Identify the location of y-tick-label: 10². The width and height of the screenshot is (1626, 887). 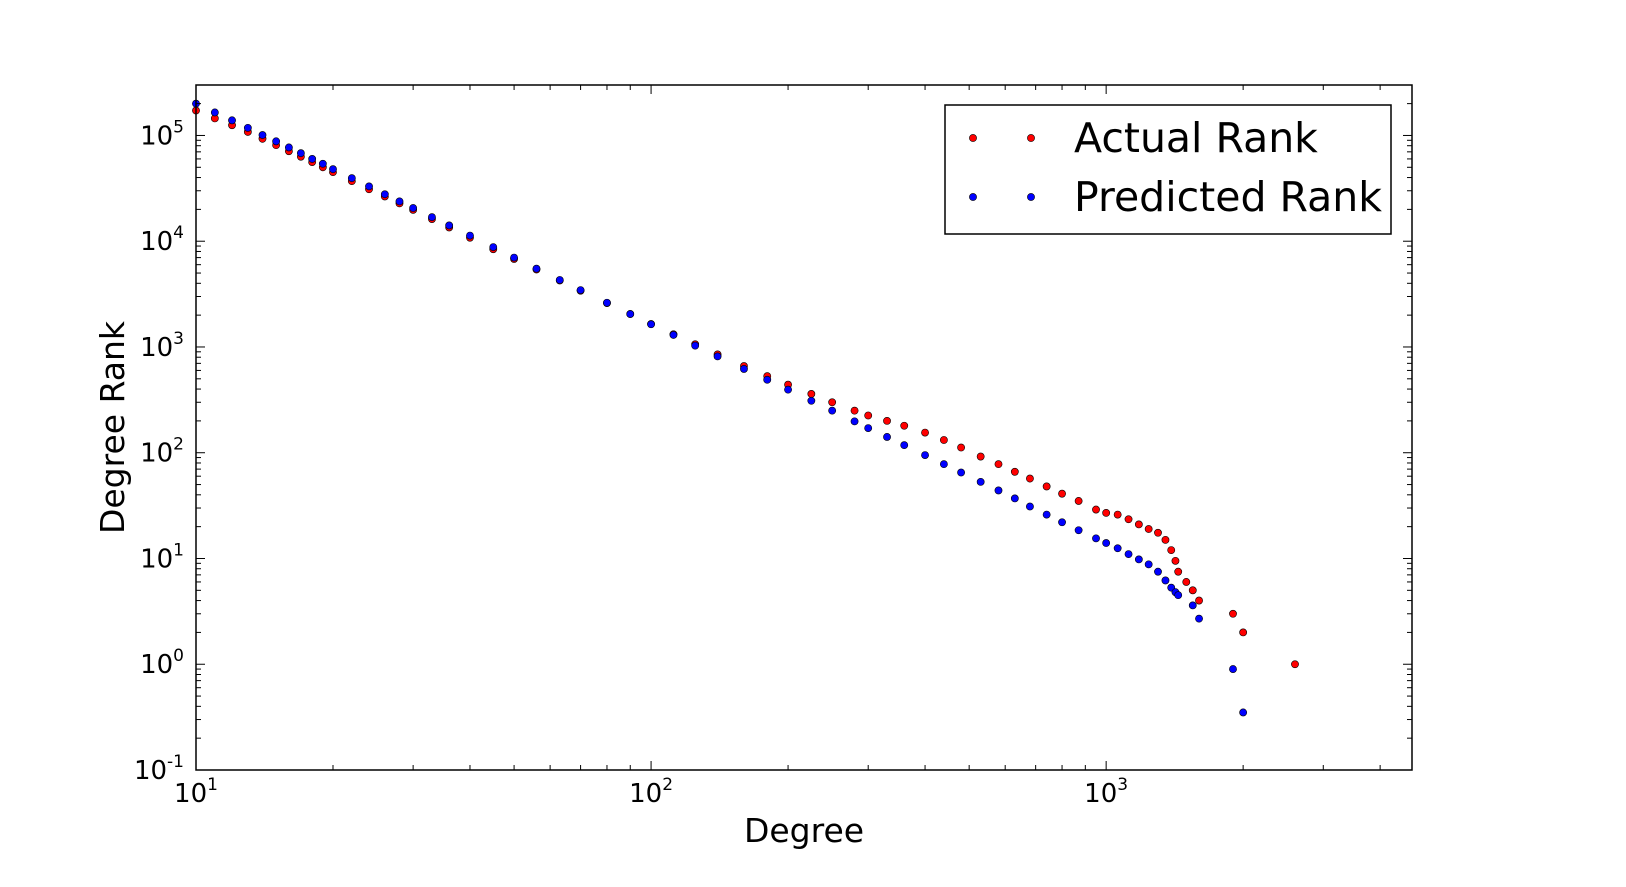
(162, 452).